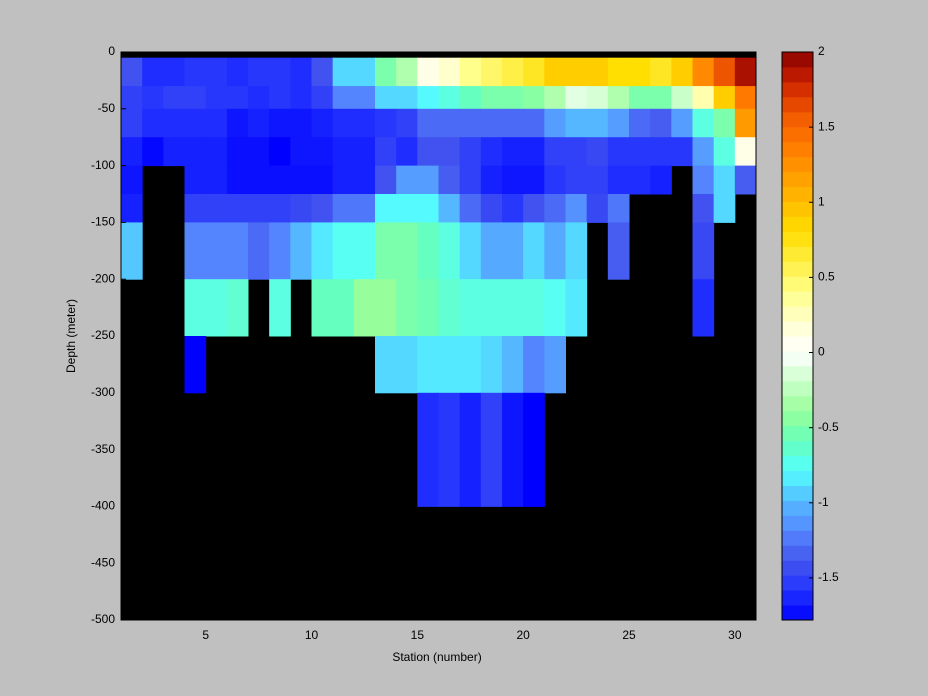  What do you see at coordinates (103, 165) in the screenshot?
I see `y-tick-label: -100` at bounding box center [103, 165].